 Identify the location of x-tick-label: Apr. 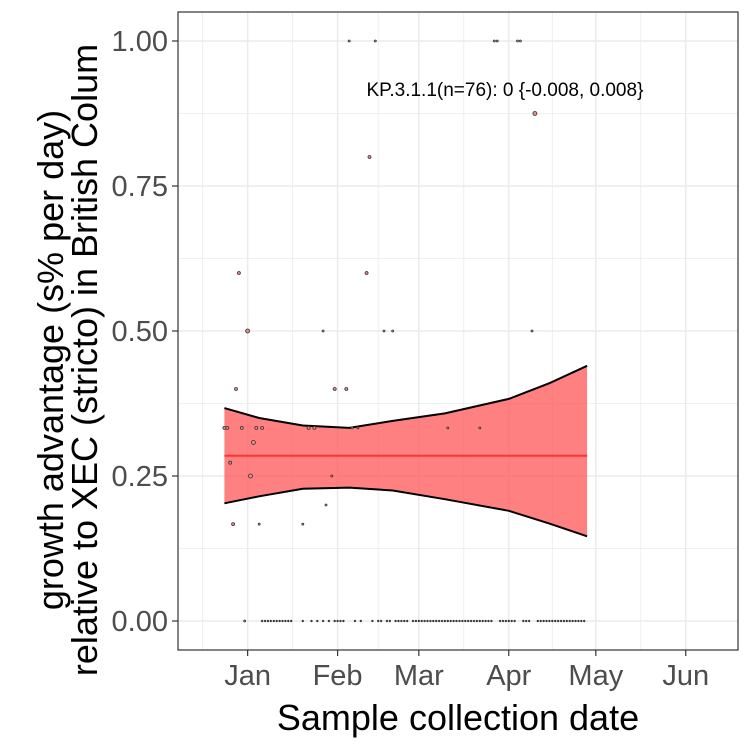
(508, 676).